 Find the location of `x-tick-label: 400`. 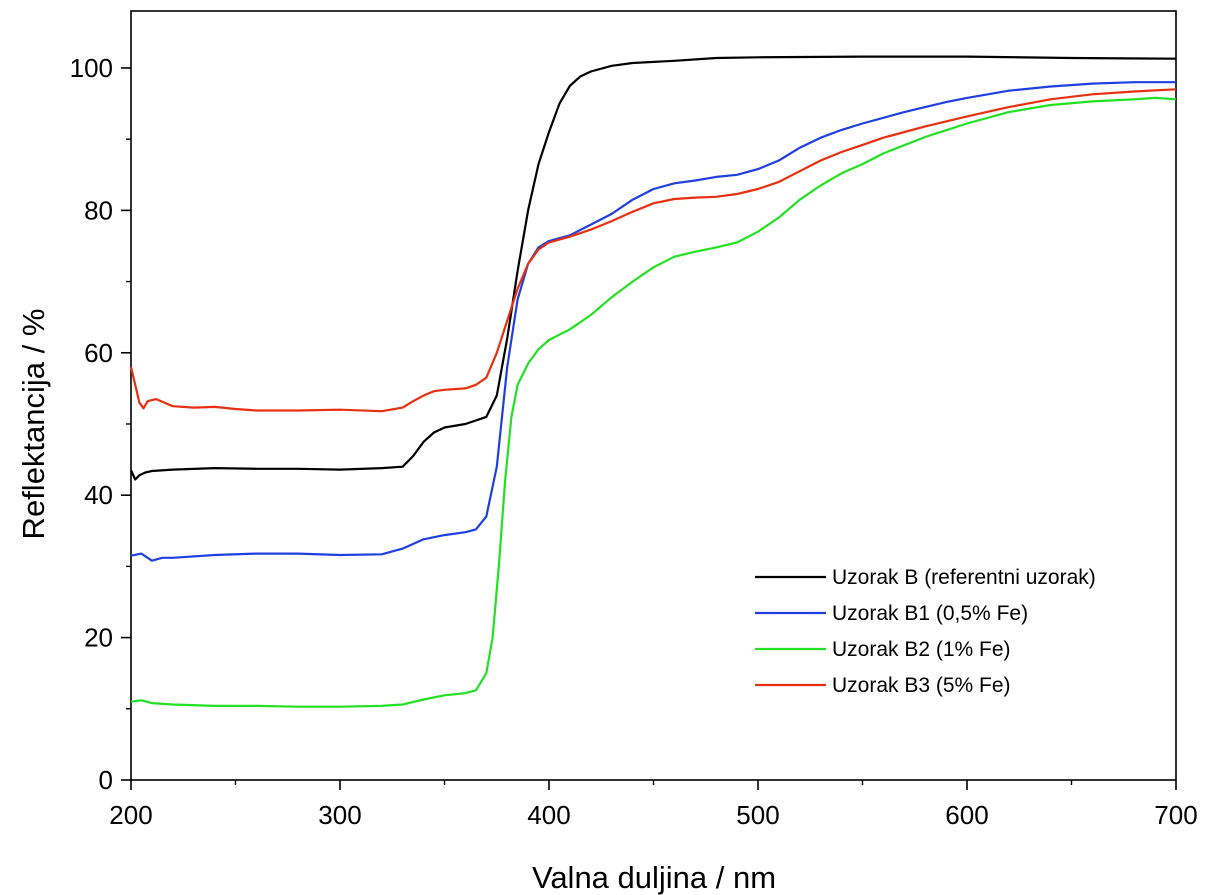

x-tick-label: 400 is located at coordinates (548, 815).